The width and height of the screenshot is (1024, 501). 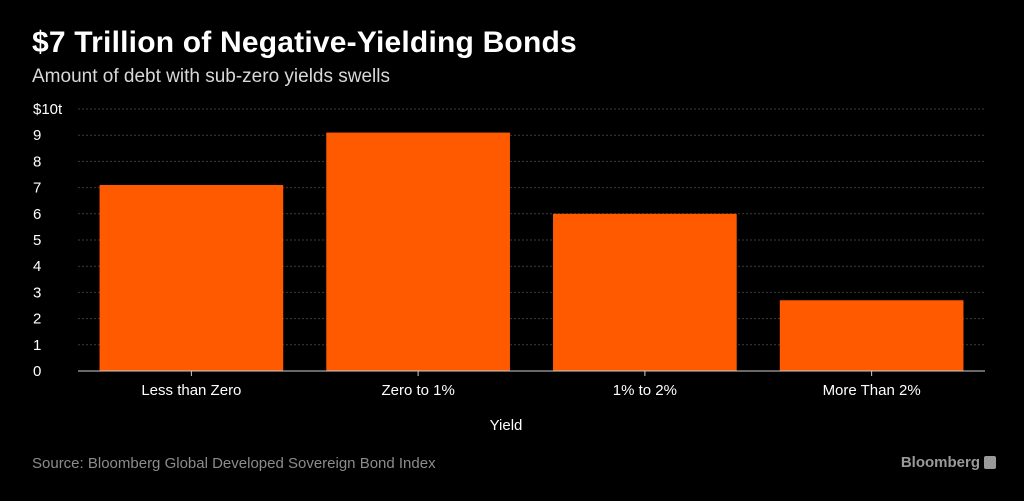 I want to click on x-tick-label: 1% to 2%, so click(x=645, y=390).